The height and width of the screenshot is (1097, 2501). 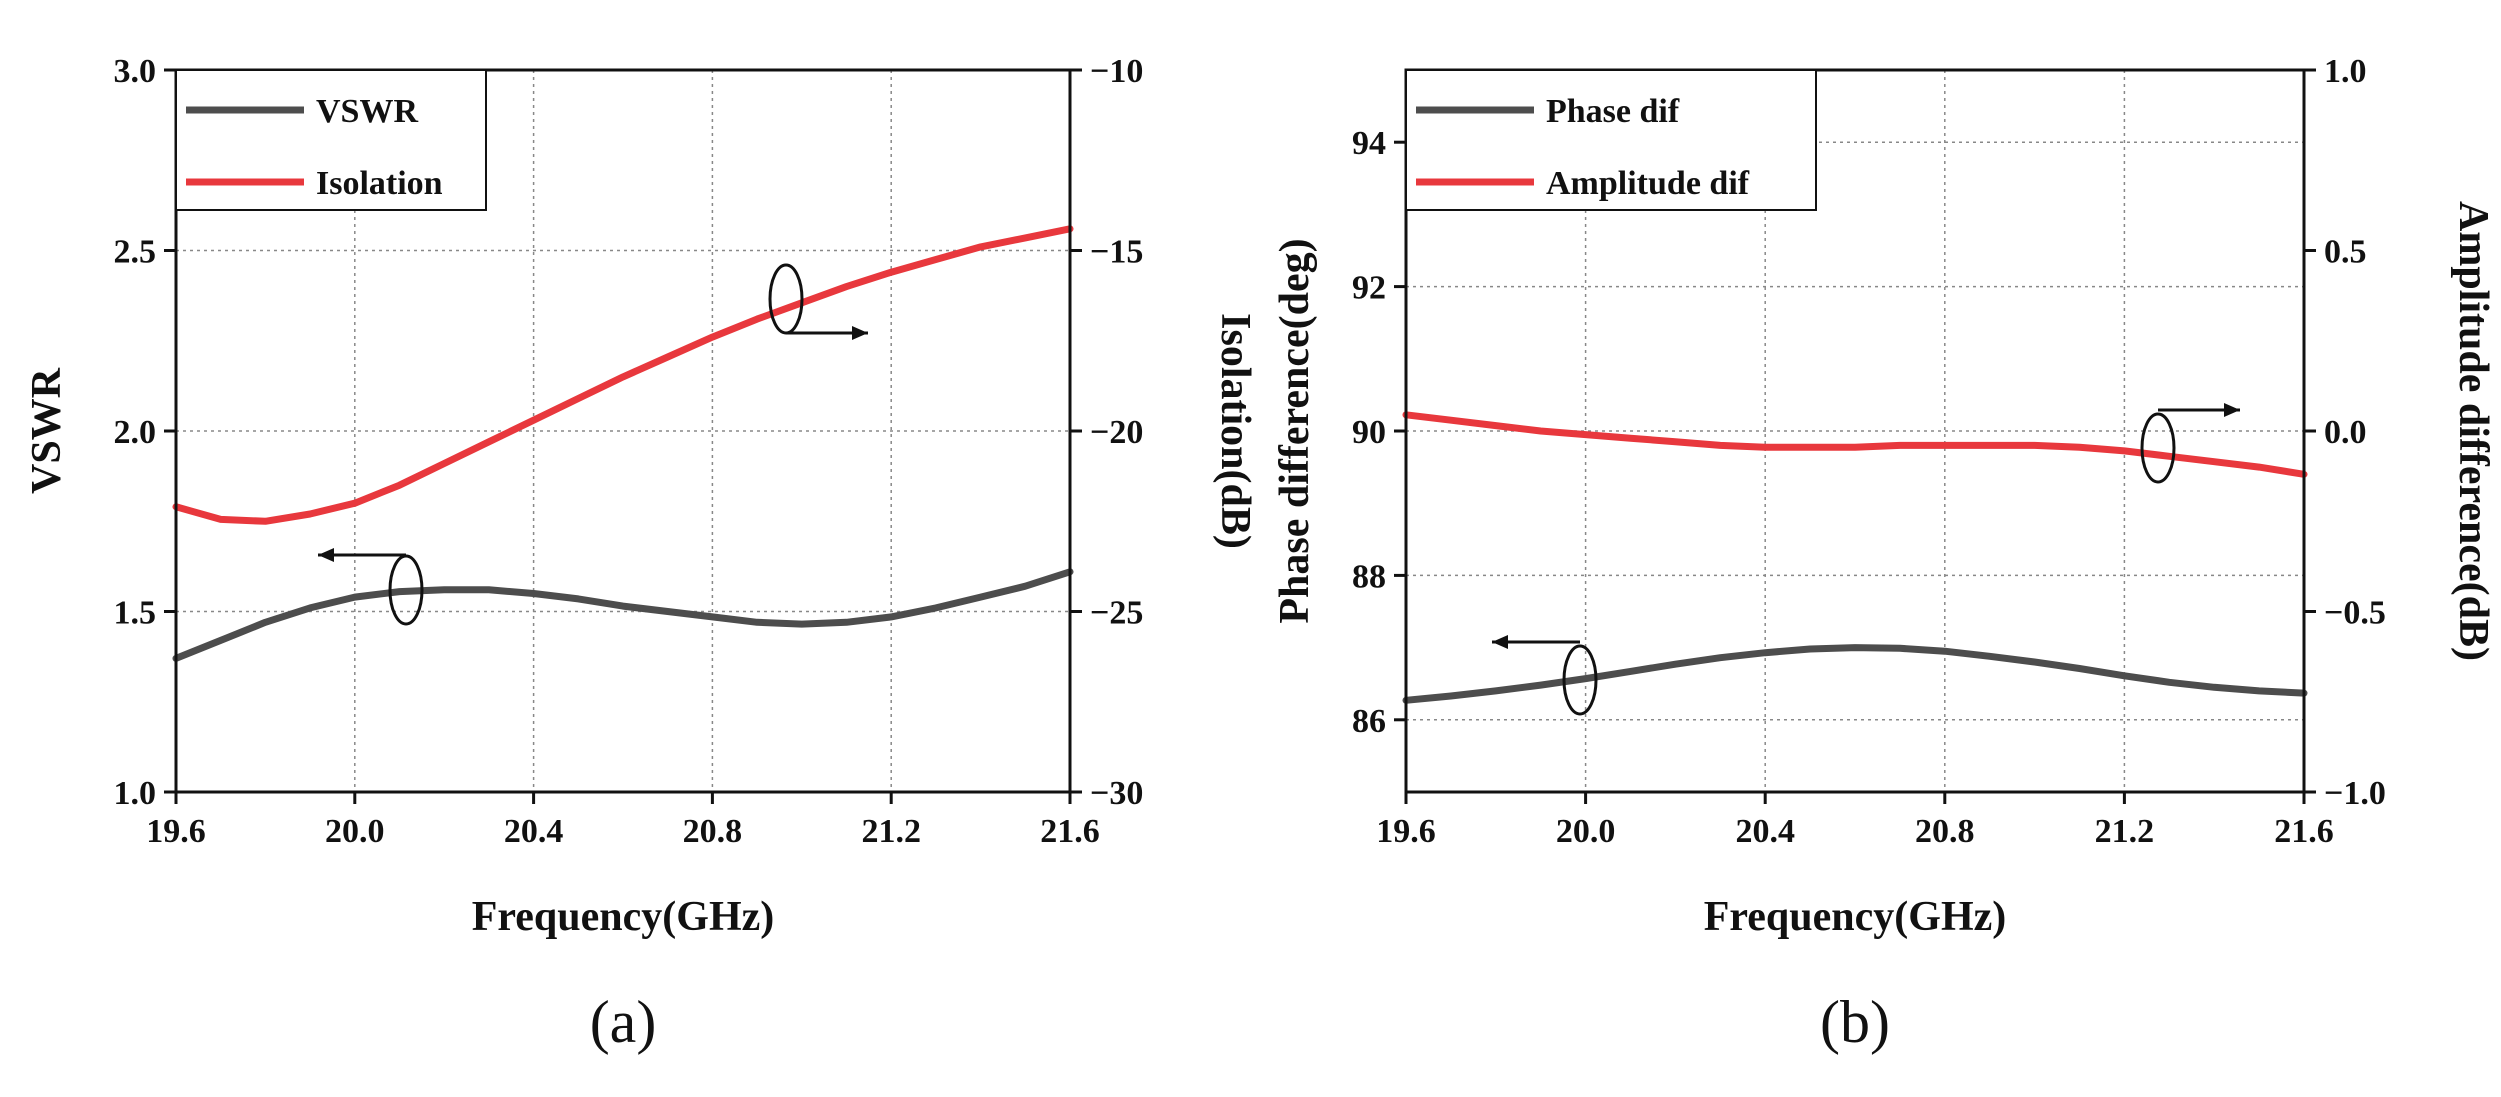 What do you see at coordinates (2345, 432) in the screenshot?
I see `y-tick-label-right: 0.0` at bounding box center [2345, 432].